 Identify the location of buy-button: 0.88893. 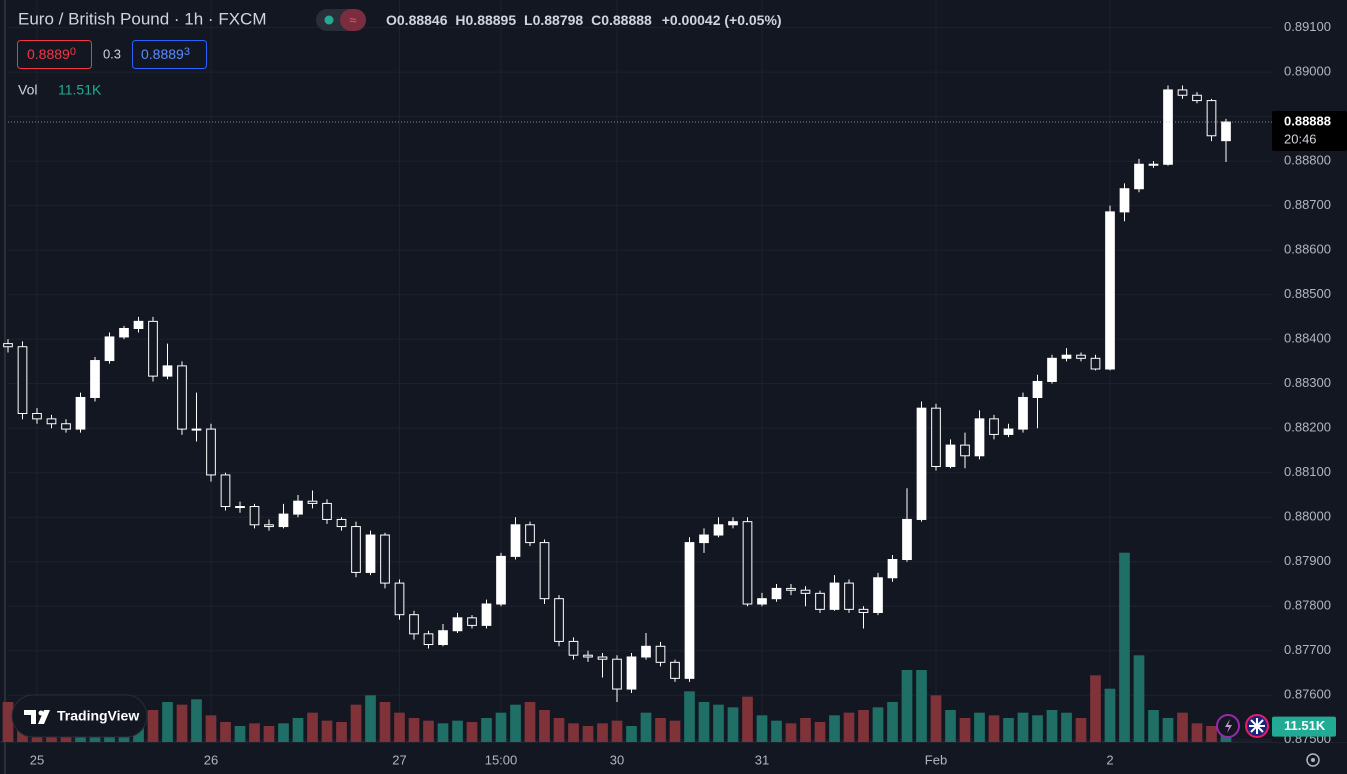
(169, 54).